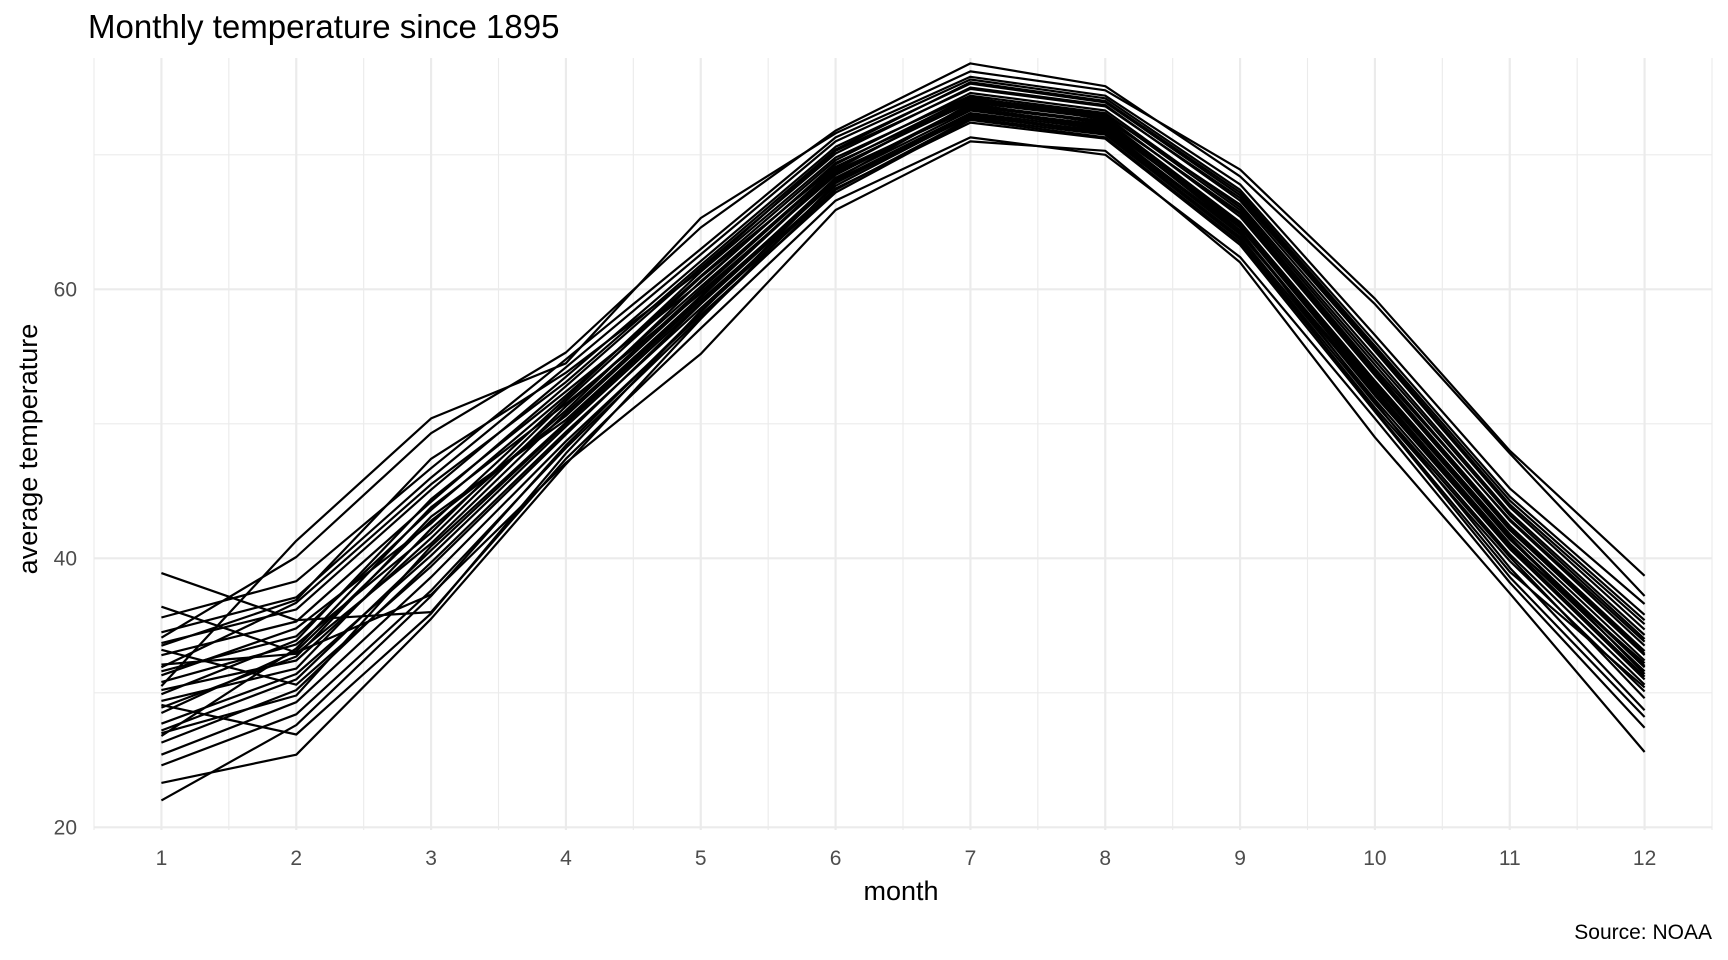  What do you see at coordinates (900, 891) in the screenshot?
I see `x-axis-title: month` at bounding box center [900, 891].